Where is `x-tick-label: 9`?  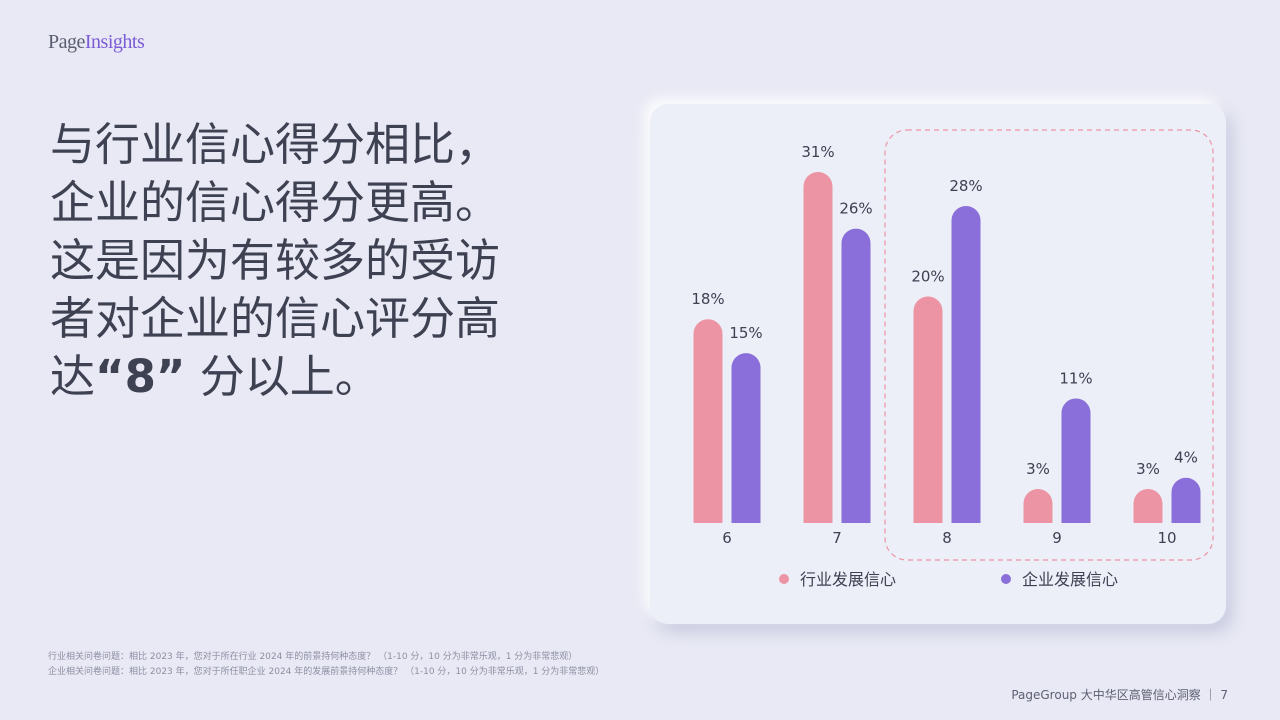 x-tick-label: 9 is located at coordinates (1057, 538).